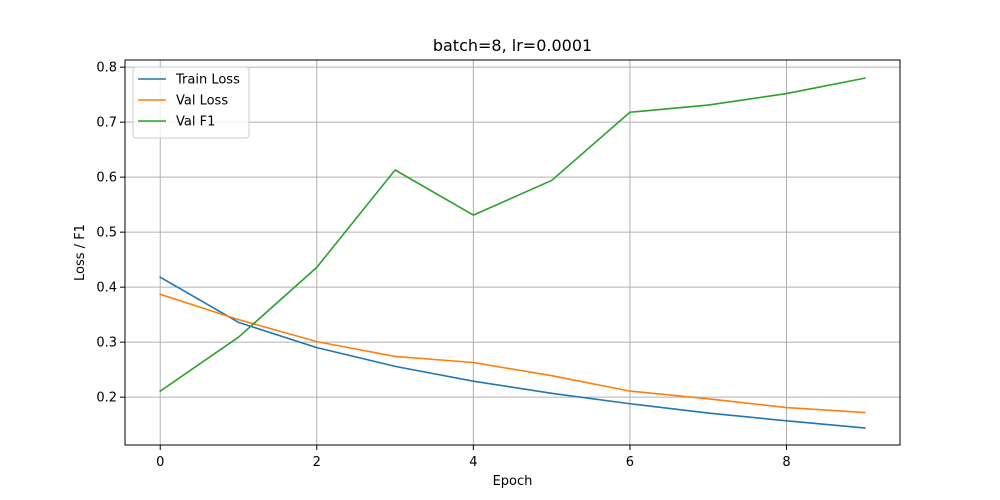 This screenshot has width=1000, height=500. What do you see at coordinates (207, 80) in the screenshot?
I see `legend-label-train-loss: Train Loss` at bounding box center [207, 80].